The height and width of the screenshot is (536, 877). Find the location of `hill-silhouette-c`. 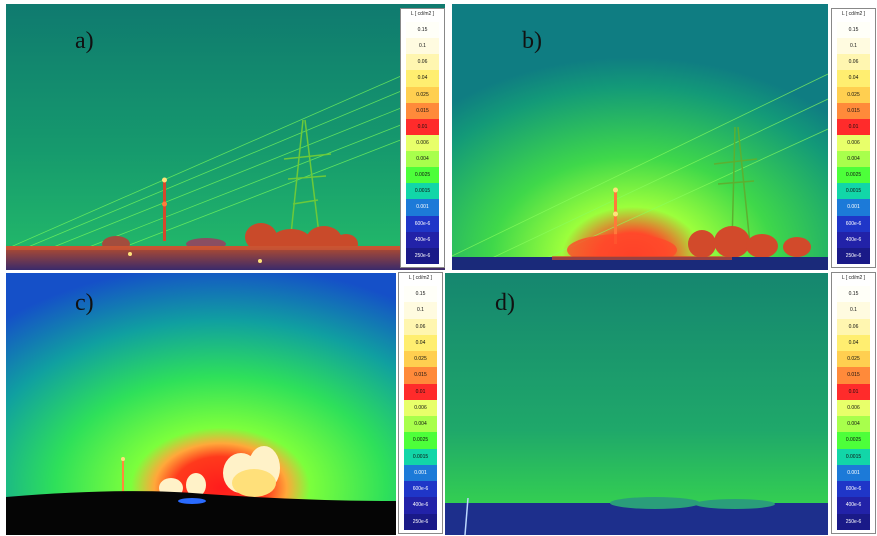

hill-silhouette-c is located at coordinates (201, 513).